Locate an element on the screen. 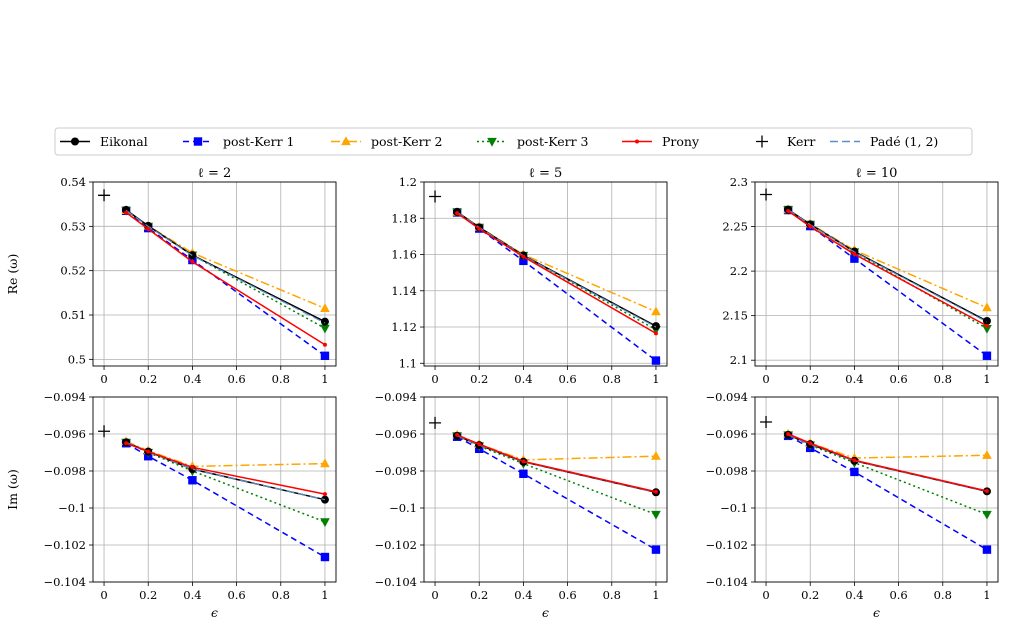 The width and height of the screenshot is (1013, 626). legend-marker-prony is located at coordinates (637, 141).